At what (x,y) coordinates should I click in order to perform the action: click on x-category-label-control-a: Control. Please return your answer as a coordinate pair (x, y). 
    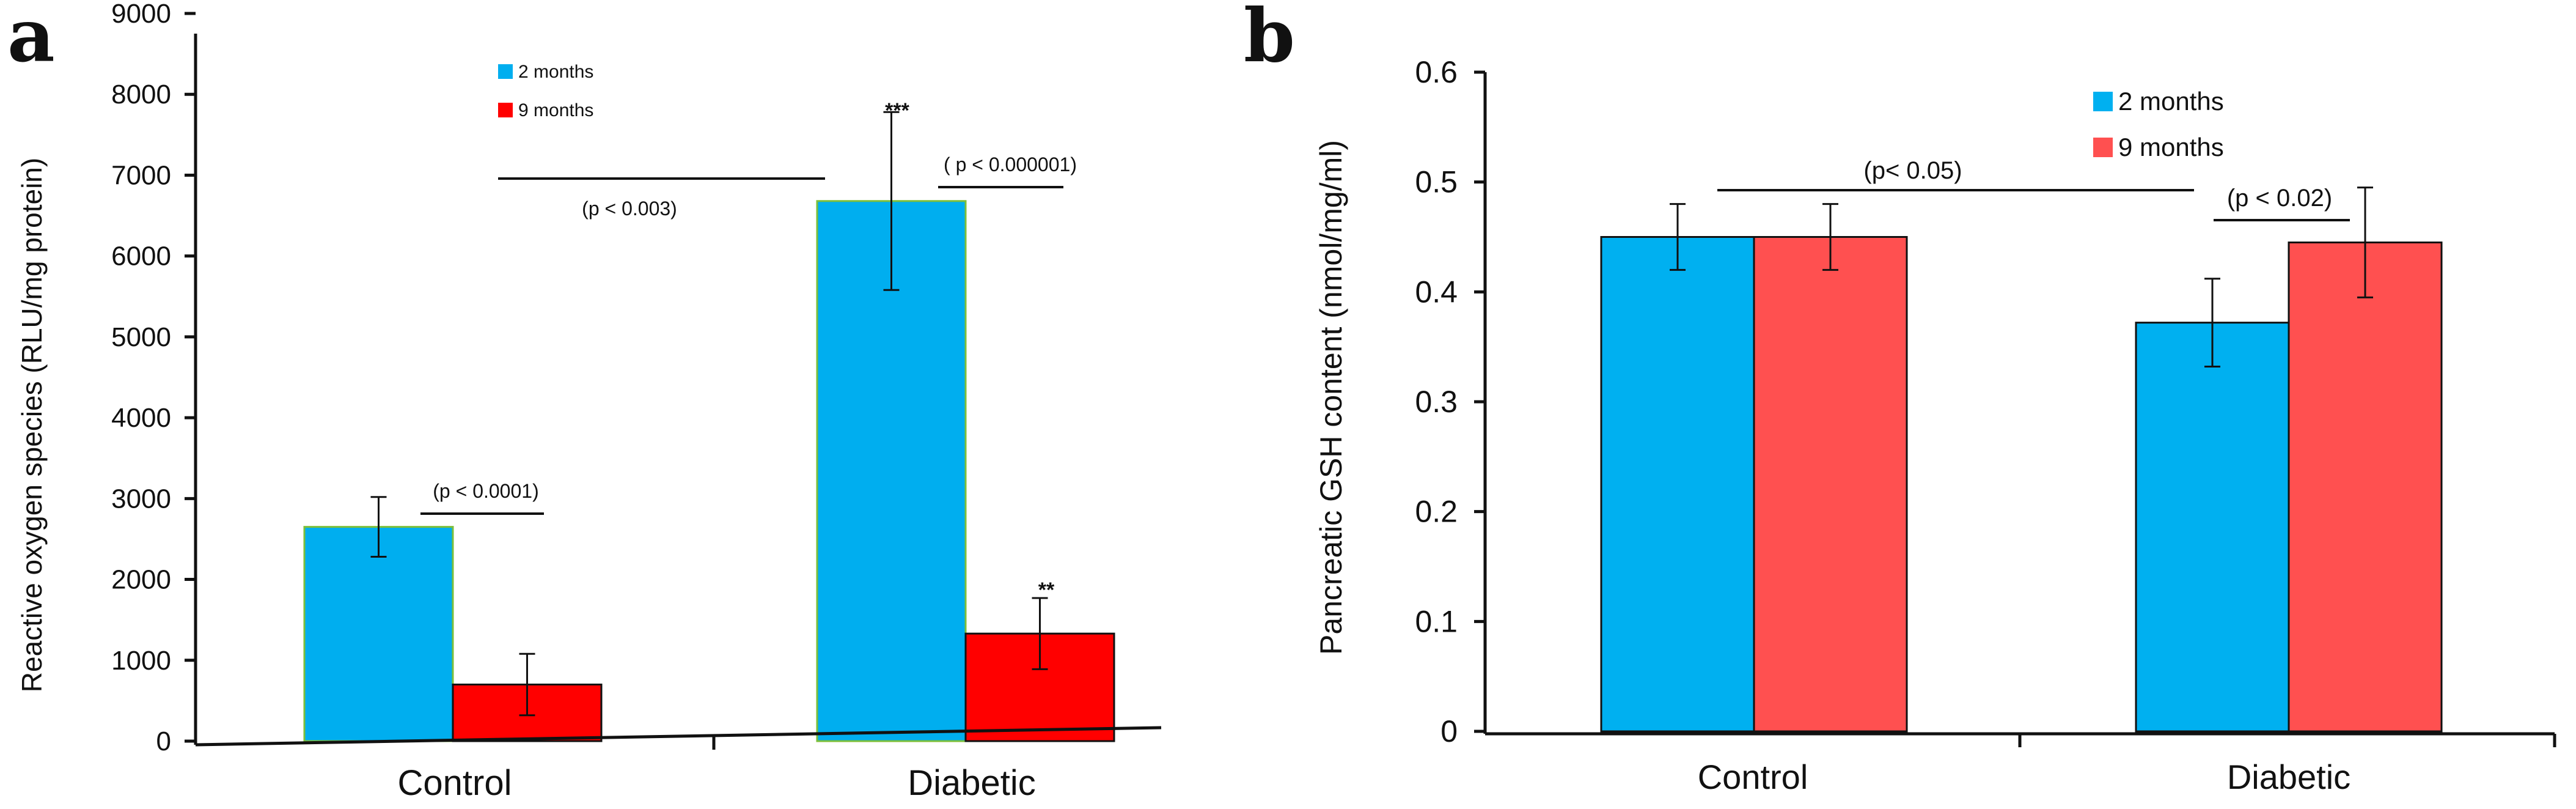
    Looking at the image, I should click on (455, 783).